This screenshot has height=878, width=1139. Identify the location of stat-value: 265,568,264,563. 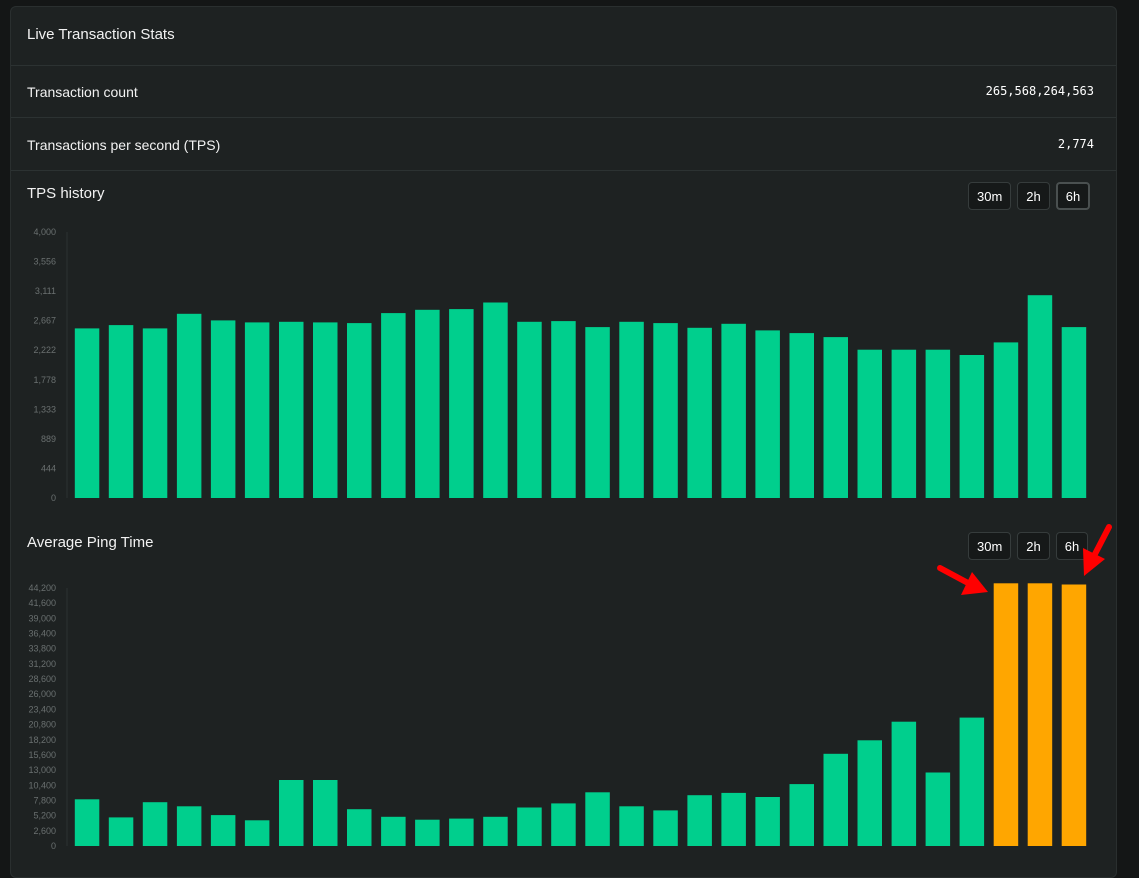
(1039, 91).